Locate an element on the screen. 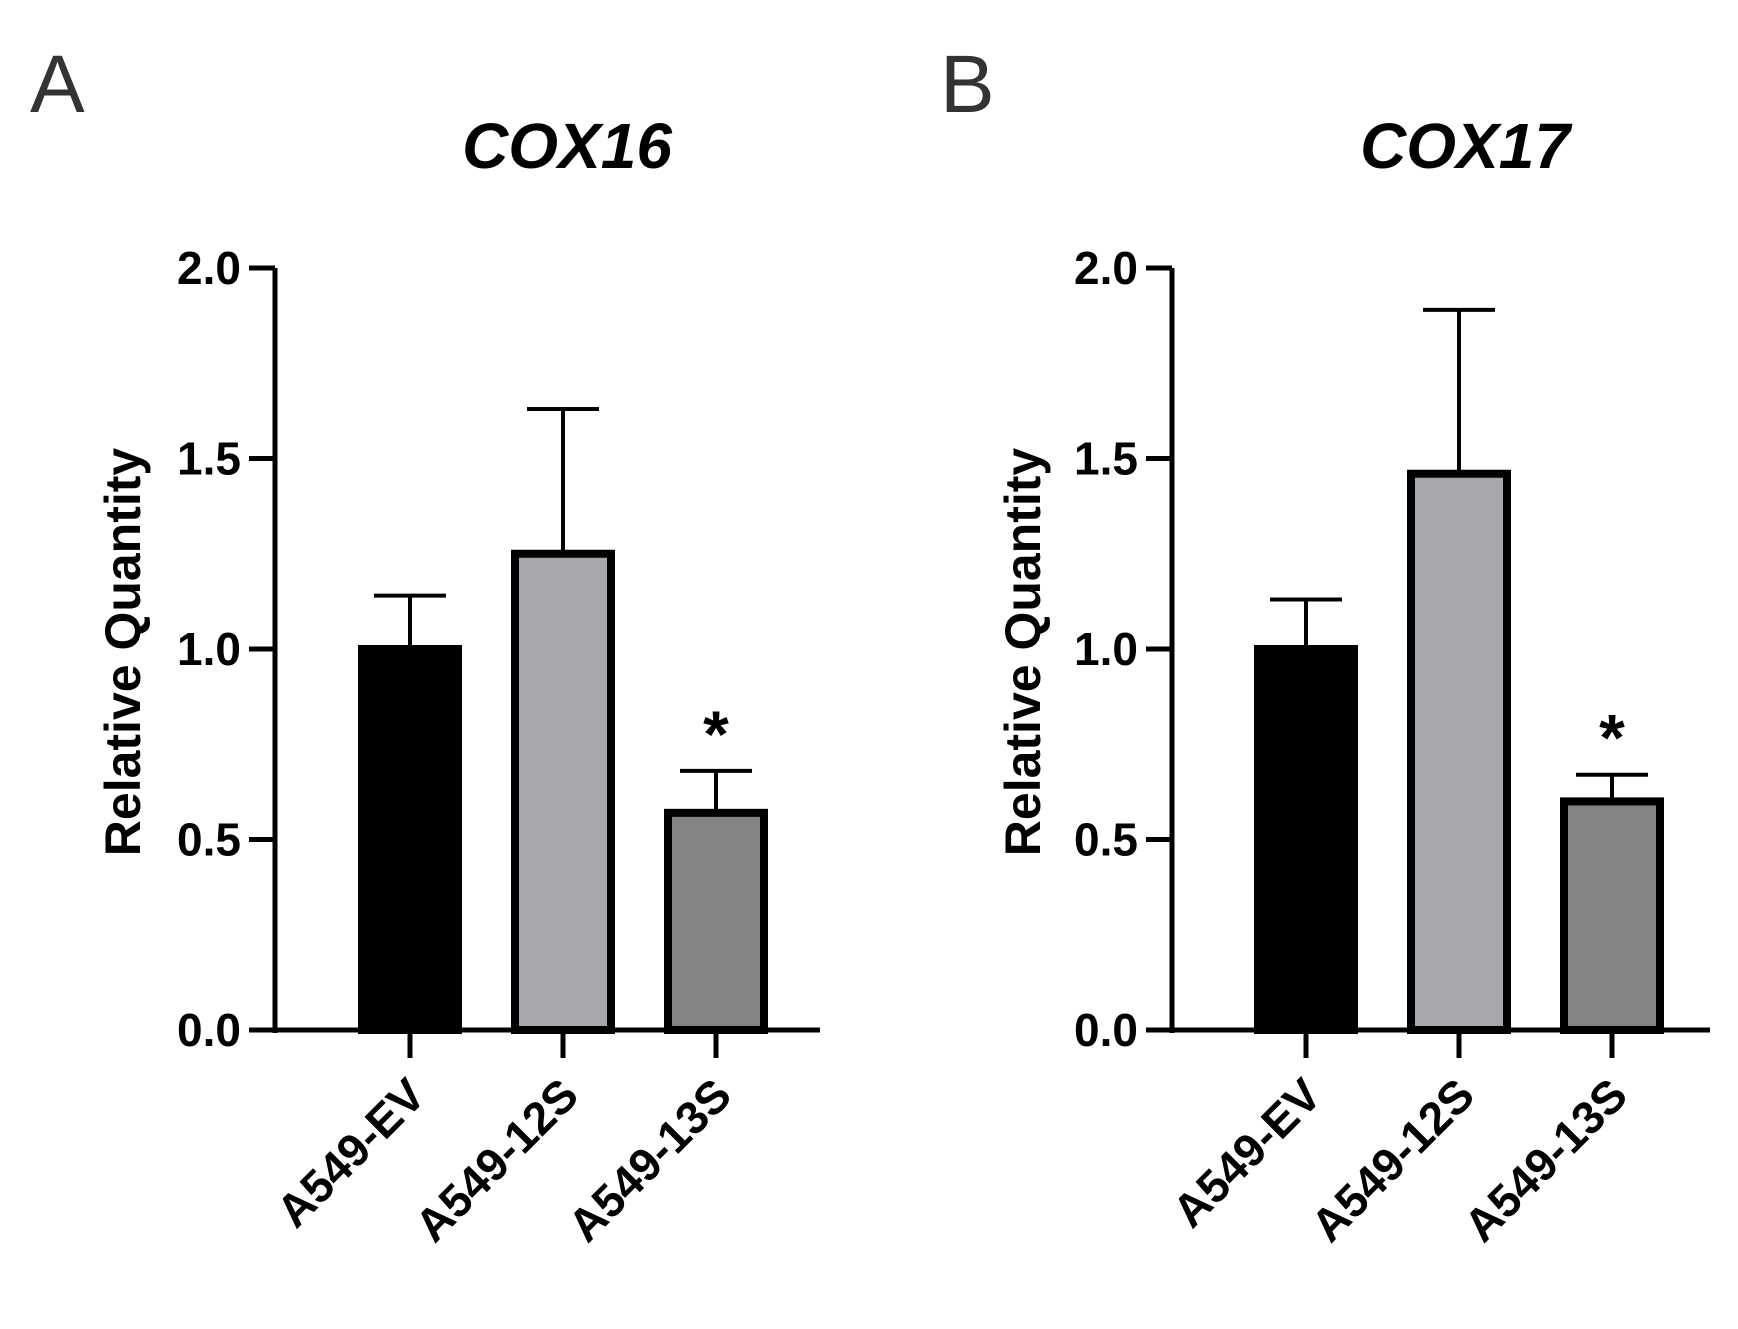 Image resolution: width=1738 pixels, height=1329 pixels. chart-title: COX16 is located at coordinates (567, 146).